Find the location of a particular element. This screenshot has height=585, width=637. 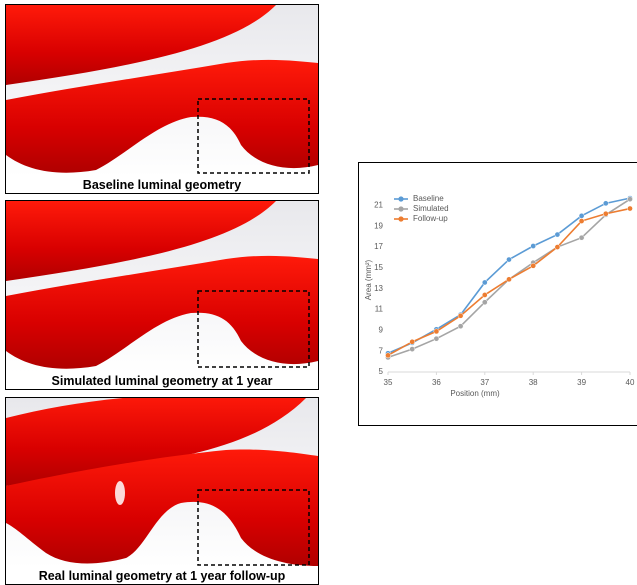

y-tick-label: 5 is located at coordinates (381, 371).